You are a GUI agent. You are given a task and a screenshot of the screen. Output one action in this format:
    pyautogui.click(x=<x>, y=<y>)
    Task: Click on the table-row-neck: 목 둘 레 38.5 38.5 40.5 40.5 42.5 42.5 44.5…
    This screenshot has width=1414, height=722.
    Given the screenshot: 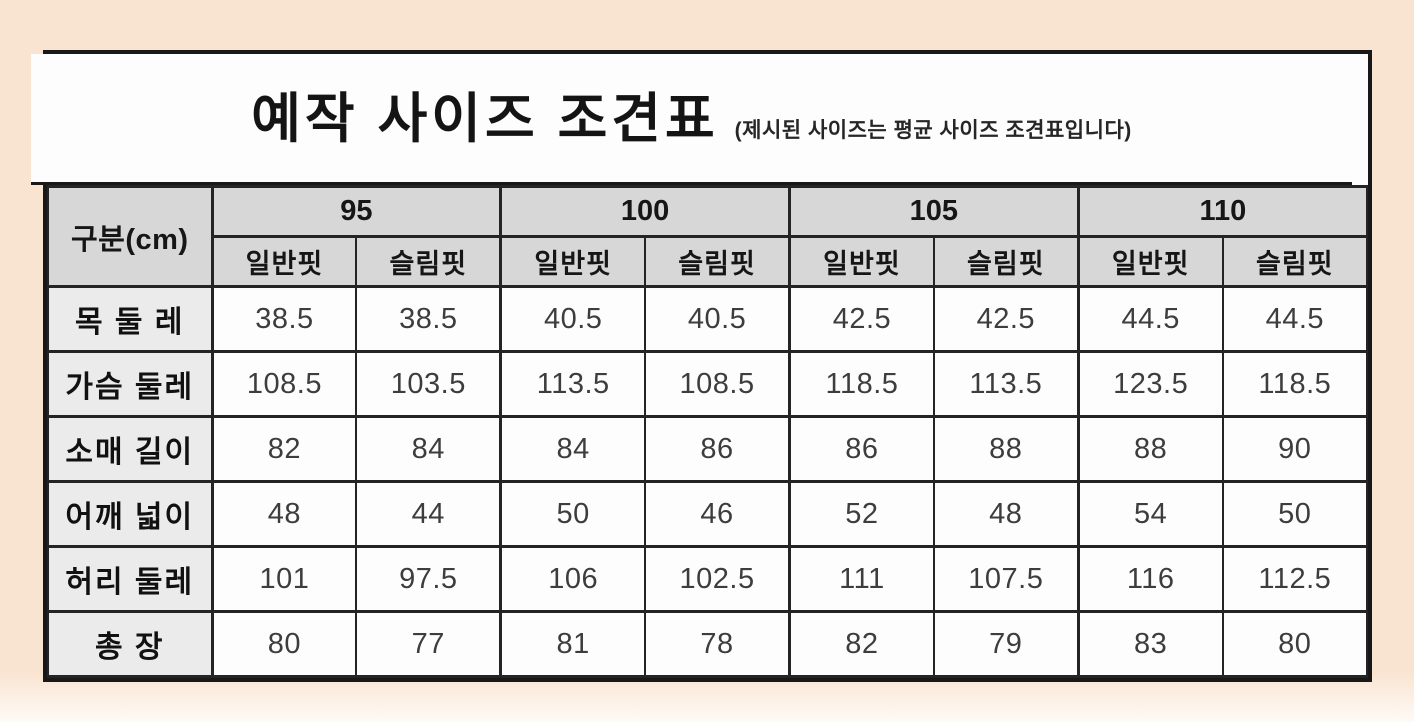 What is the action you would take?
    pyautogui.click(x=708, y=319)
    